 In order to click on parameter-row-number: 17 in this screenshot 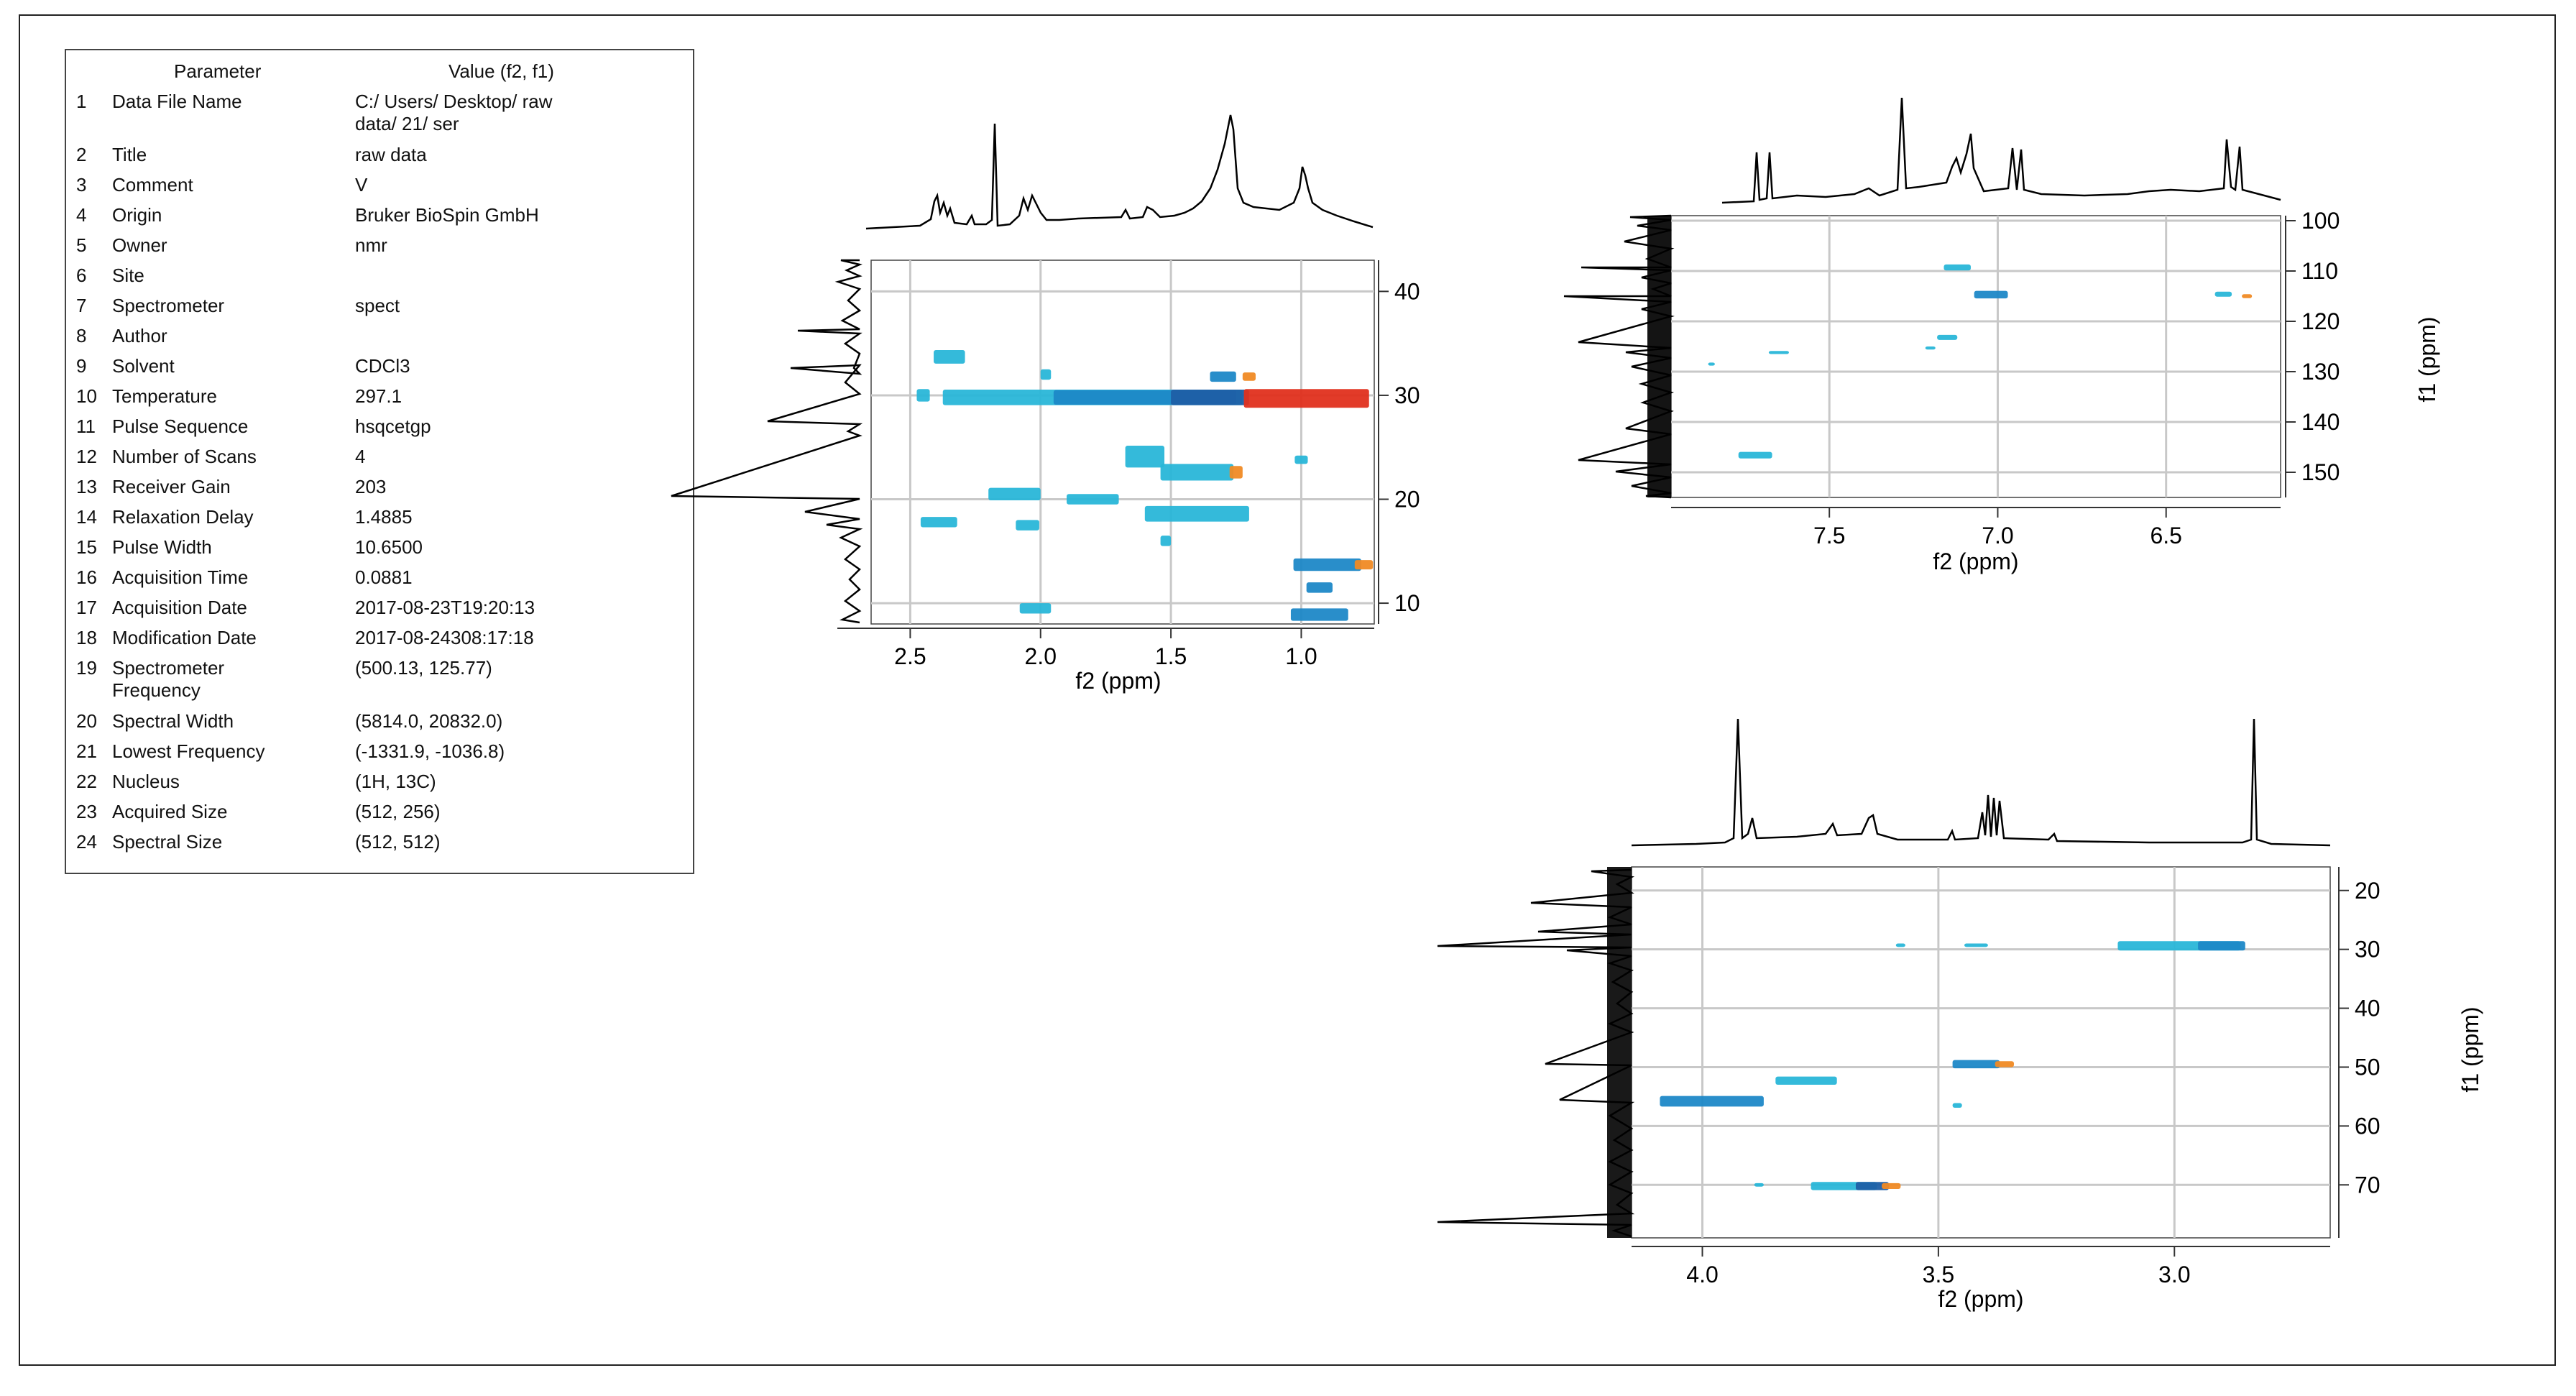, I will do `click(86, 607)`.